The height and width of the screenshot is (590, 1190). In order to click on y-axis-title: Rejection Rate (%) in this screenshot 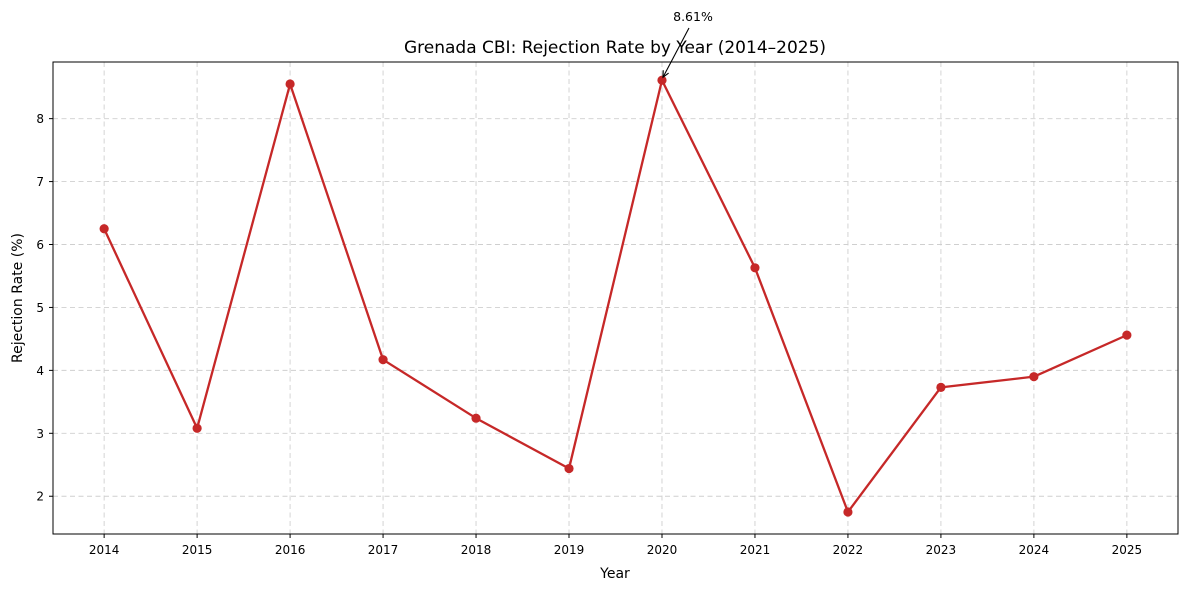, I will do `click(18, 298)`.